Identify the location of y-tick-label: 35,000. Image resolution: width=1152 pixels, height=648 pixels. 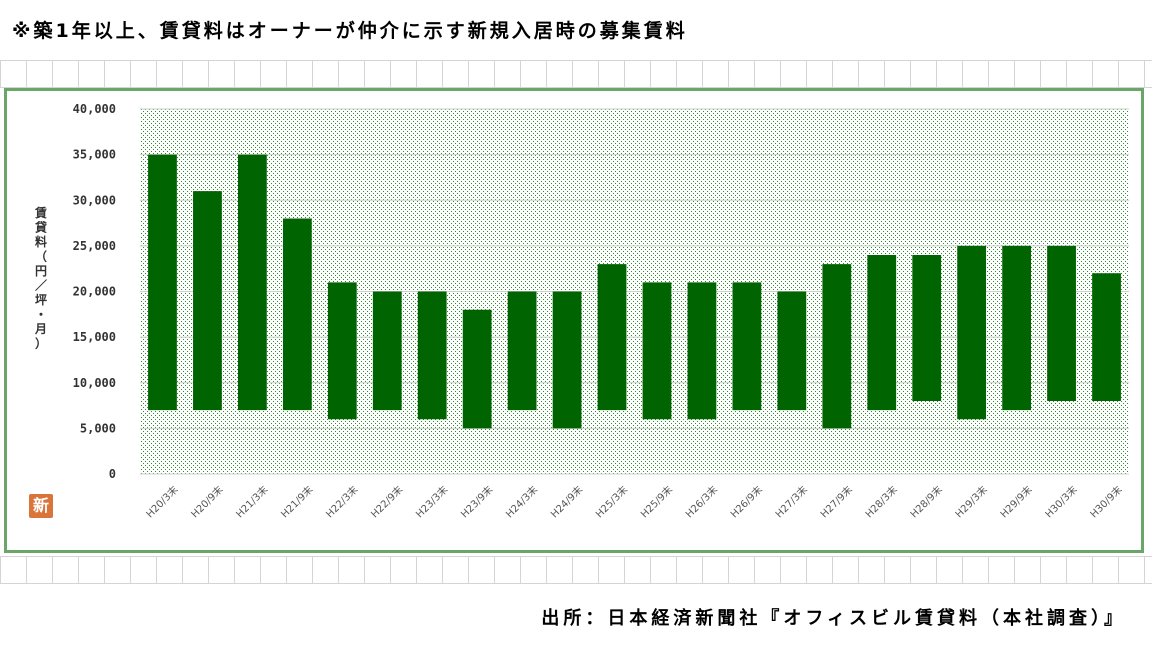
(94, 155).